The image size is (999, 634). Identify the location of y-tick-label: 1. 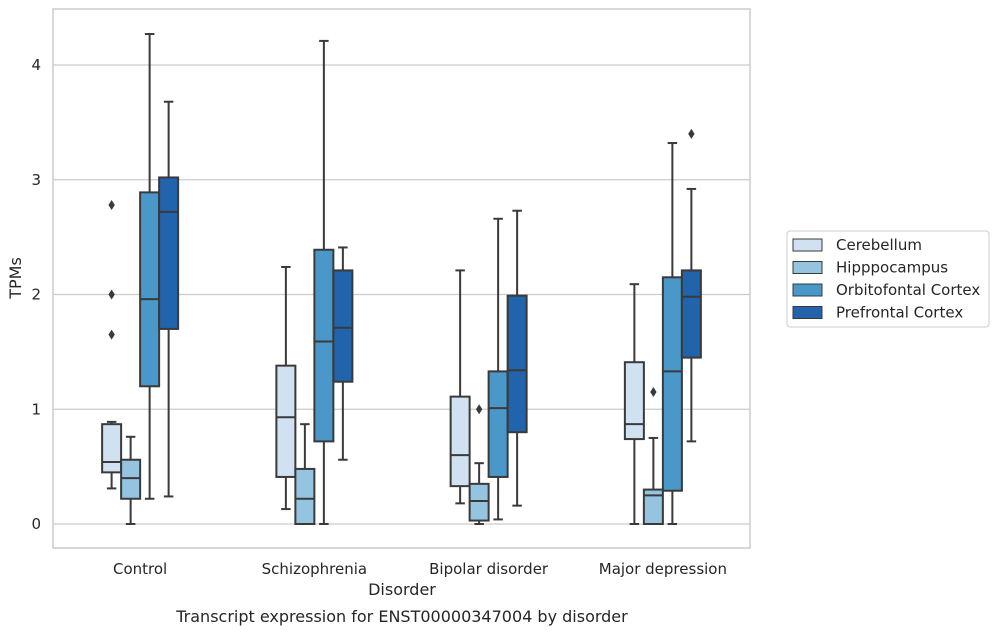
(36, 409).